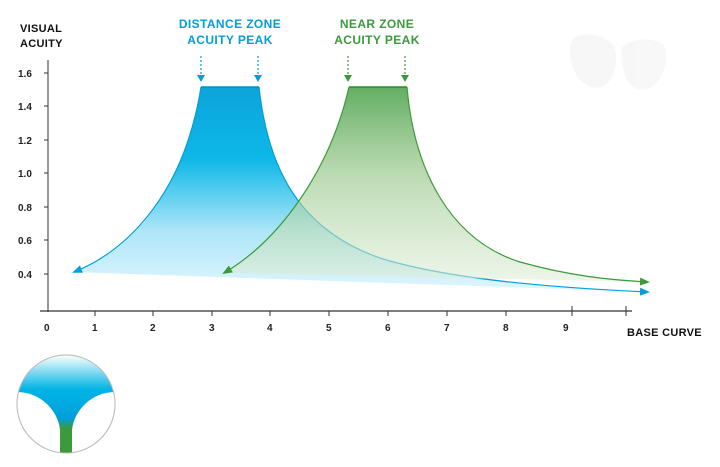 The image size is (720, 467). I want to click on x-tick-label: 6, so click(388, 328).